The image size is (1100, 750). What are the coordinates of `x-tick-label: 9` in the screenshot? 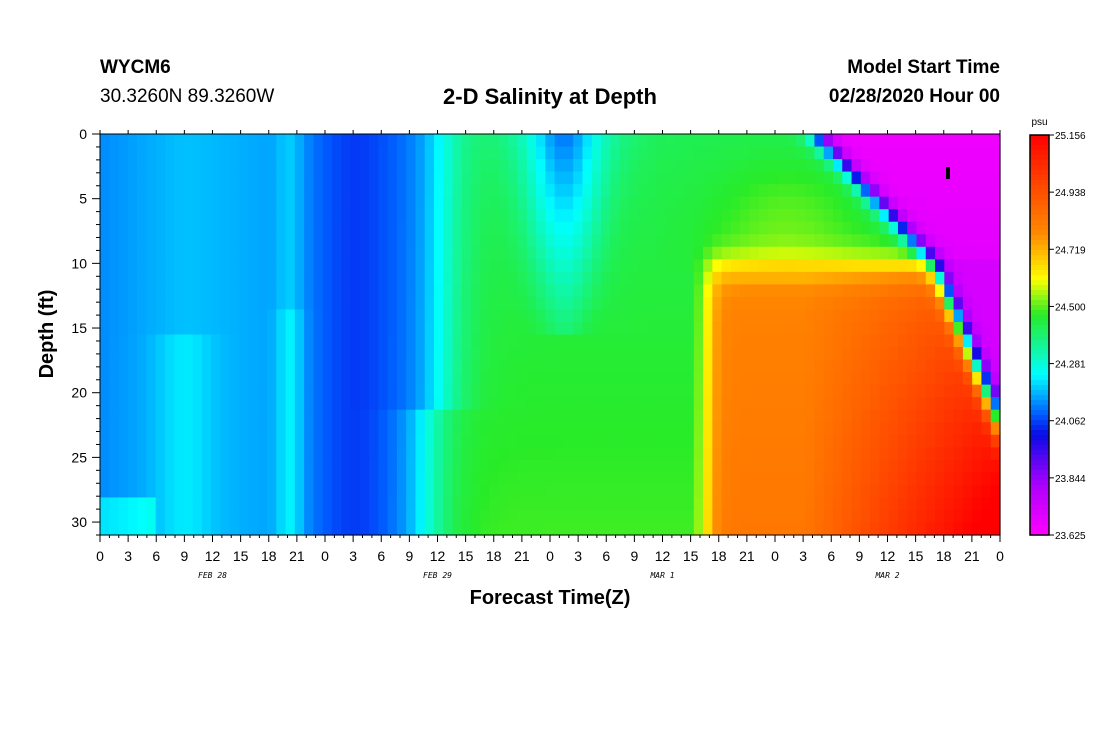 It's located at (859, 556).